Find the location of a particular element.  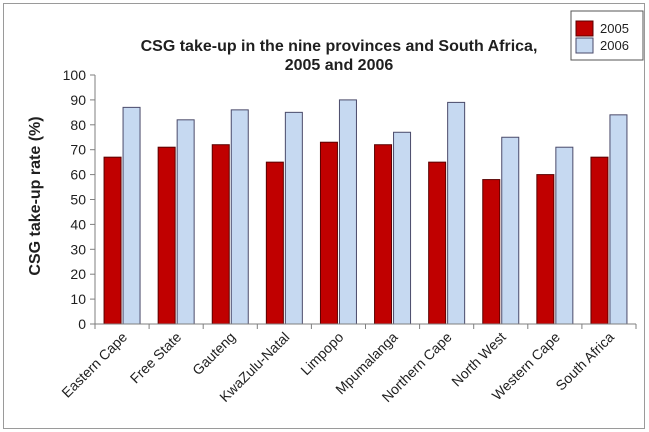

x-category-label: South Africa is located at coordinates (584, 361).